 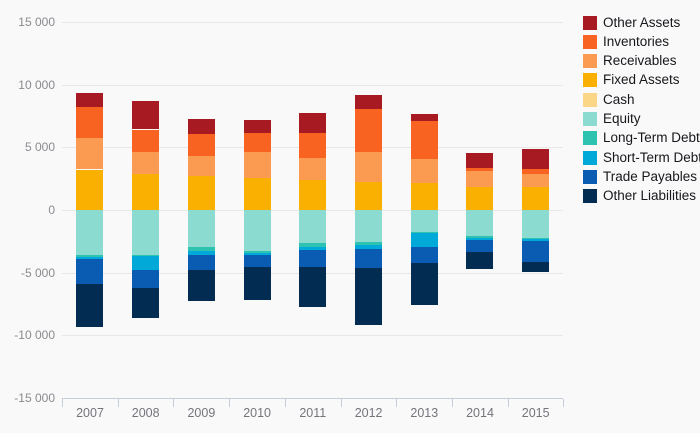 I want to click on legend-item-inventories: Inventories, so click(x=626, y=41).